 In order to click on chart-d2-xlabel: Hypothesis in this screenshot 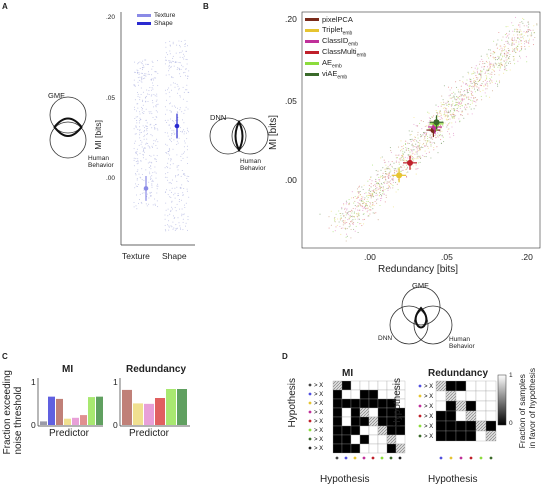, I will do `click(453, 479)`.